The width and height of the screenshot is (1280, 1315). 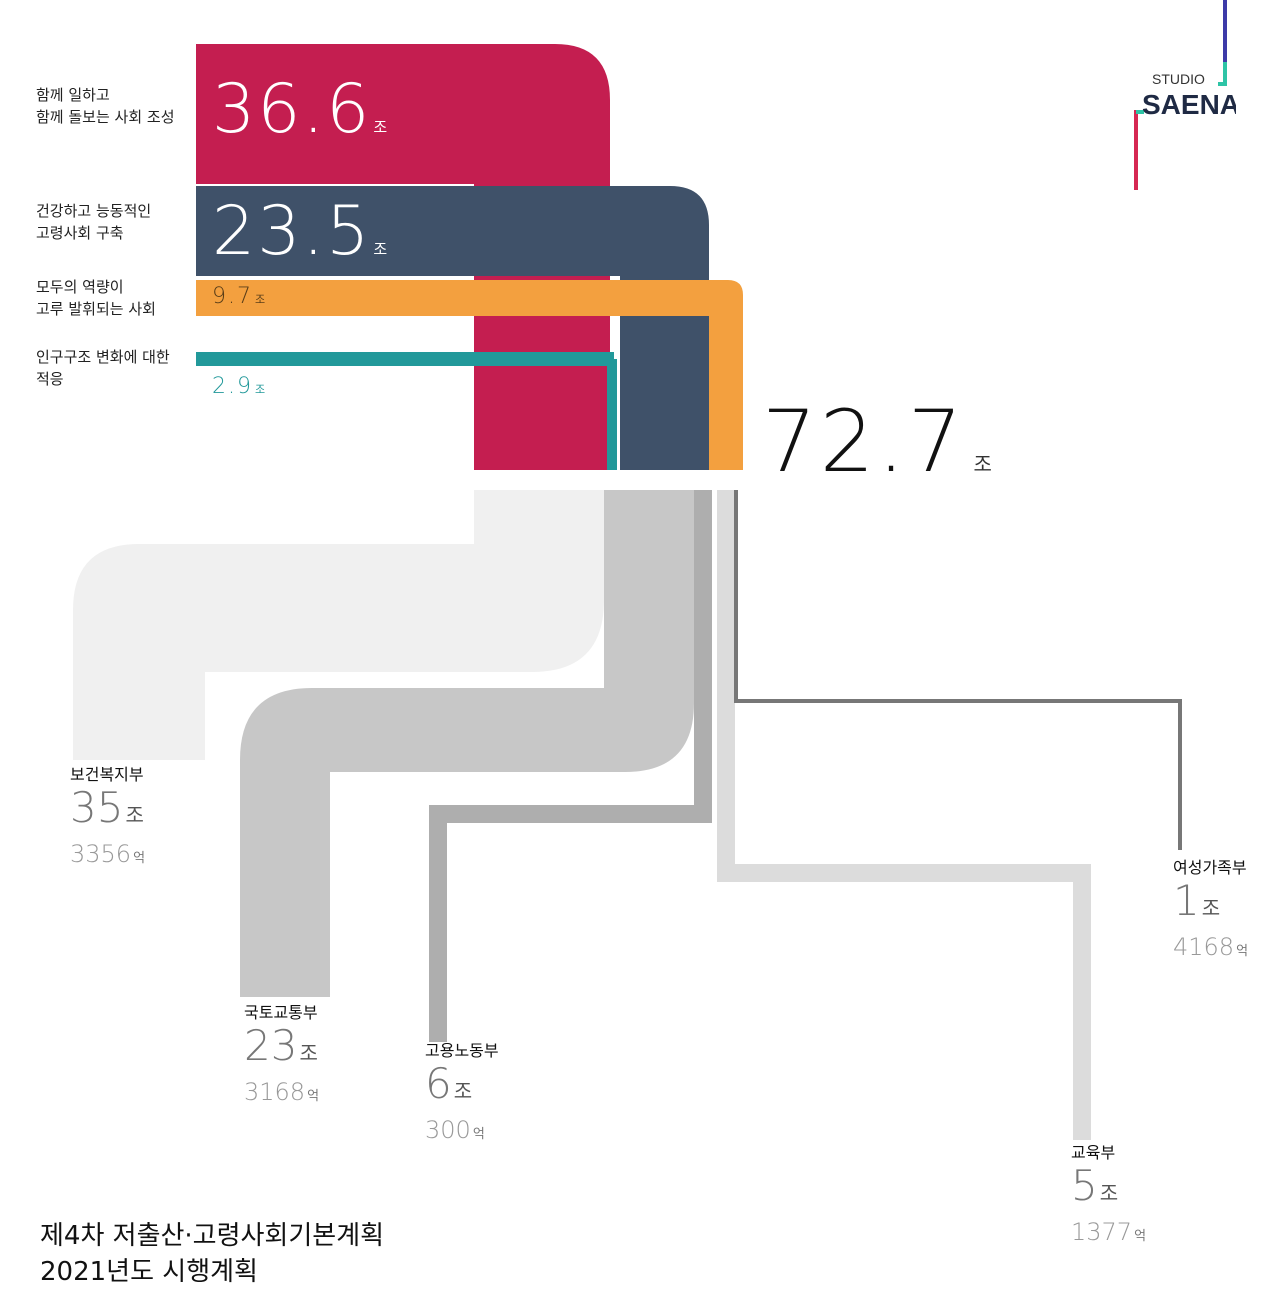 I want to click on ministry-eok: 4168 억, so click(x=1211, y=947).